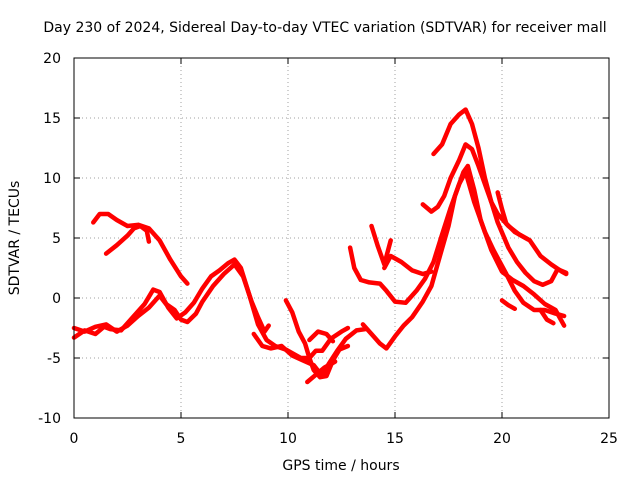  Describe the element at coordinates (288, 439) in the screenshot. I see `x-tick-label: 10` at that location.